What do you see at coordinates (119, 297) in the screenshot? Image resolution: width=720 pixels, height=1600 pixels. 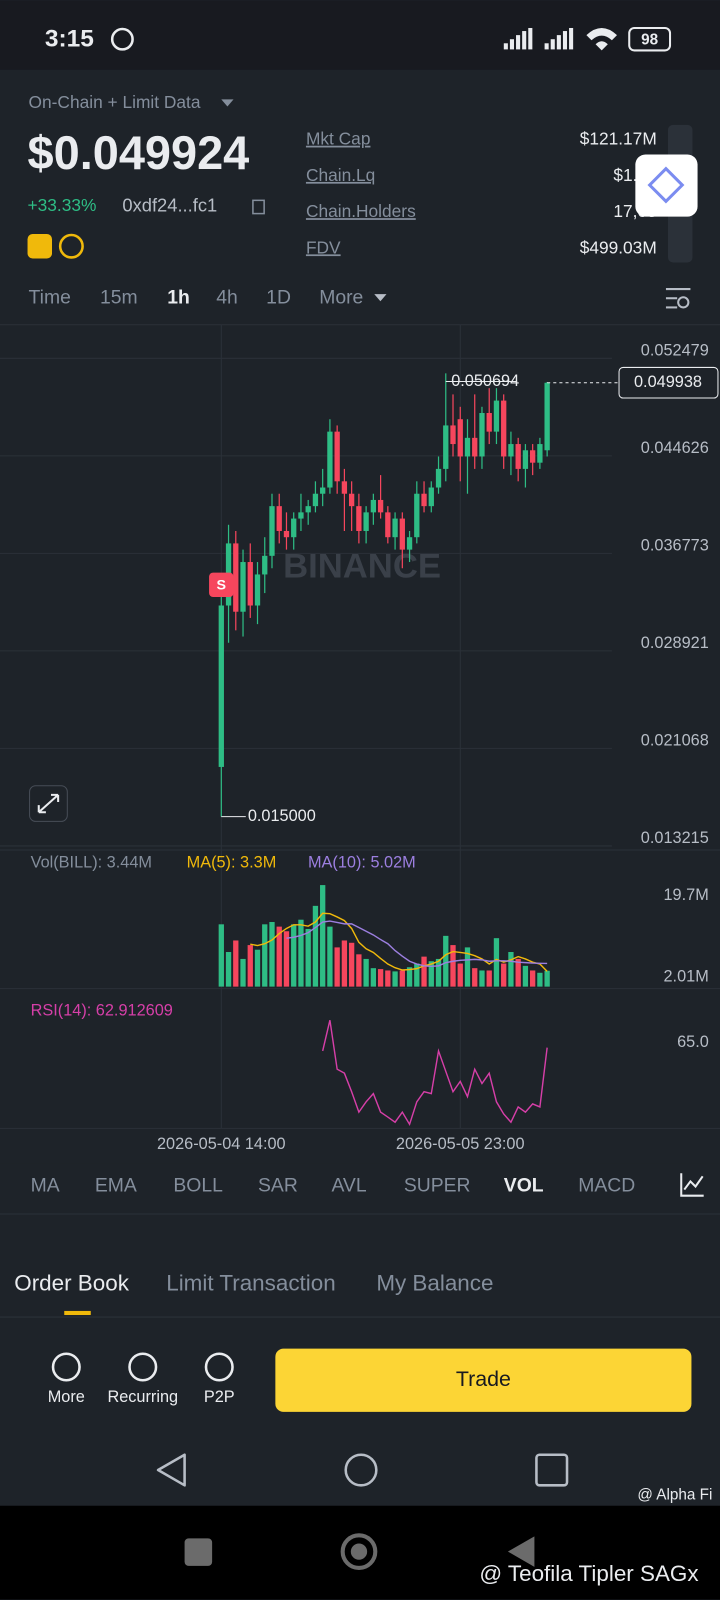 I see `timeframe: 15m` at bounding box center [119, 297].